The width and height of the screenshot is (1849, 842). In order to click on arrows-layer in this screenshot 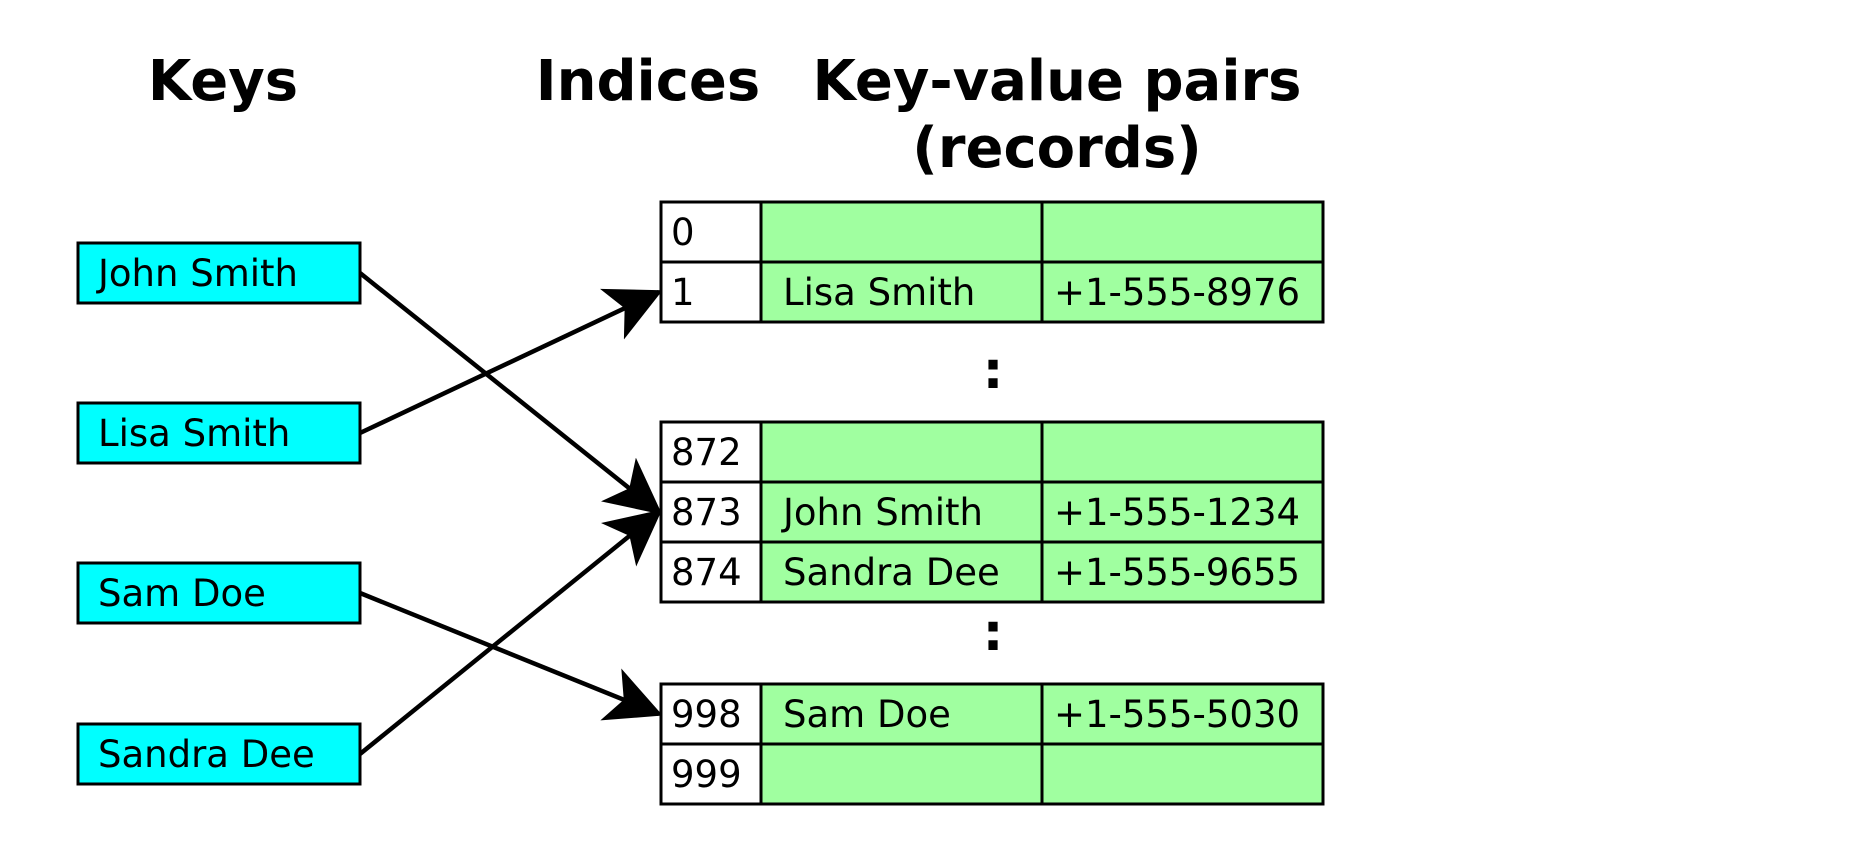, I will do `click(510, 513)`.